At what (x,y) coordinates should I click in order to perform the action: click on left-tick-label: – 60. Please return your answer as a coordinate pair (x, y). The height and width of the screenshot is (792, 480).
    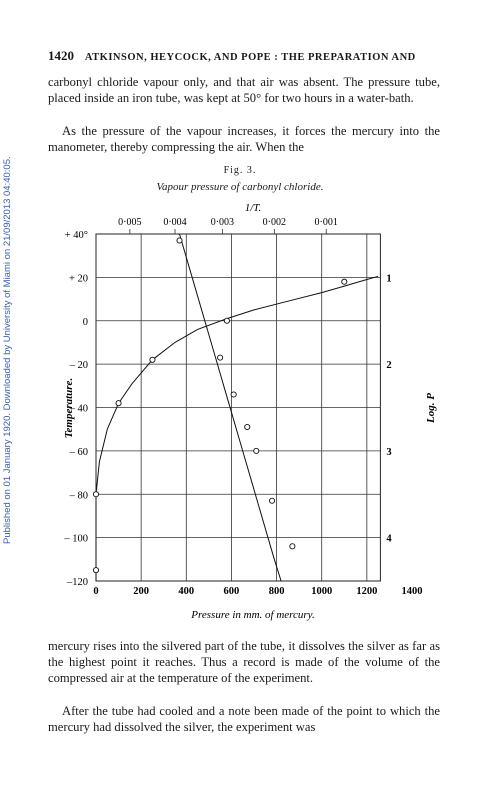
    Looking at the image, I should click on (78, 452).